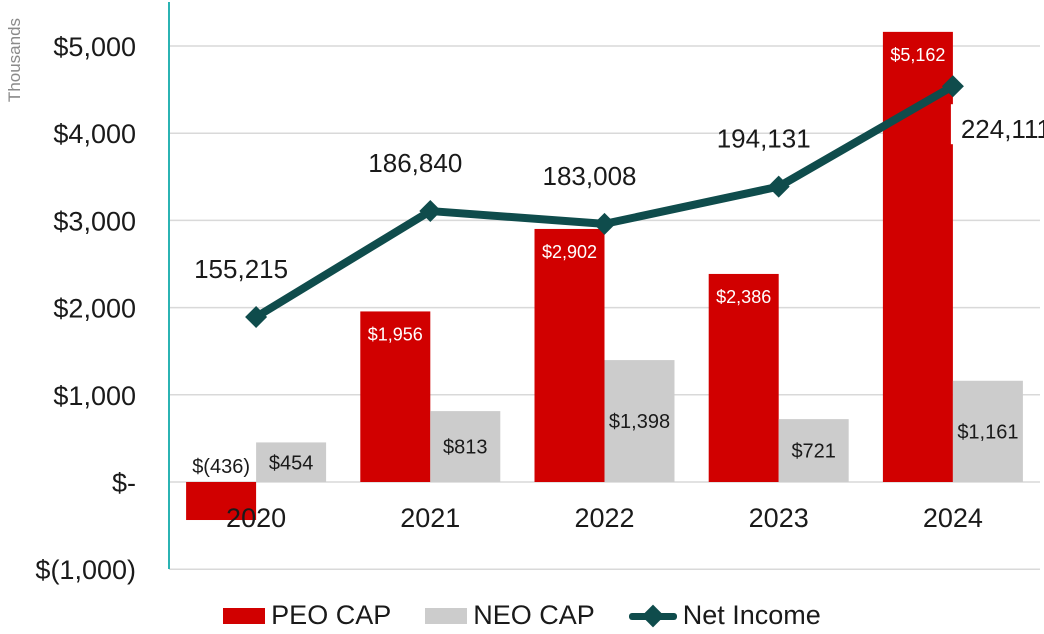  I want to click on data-label-neo-cap: $1,398, so click(639, 422).